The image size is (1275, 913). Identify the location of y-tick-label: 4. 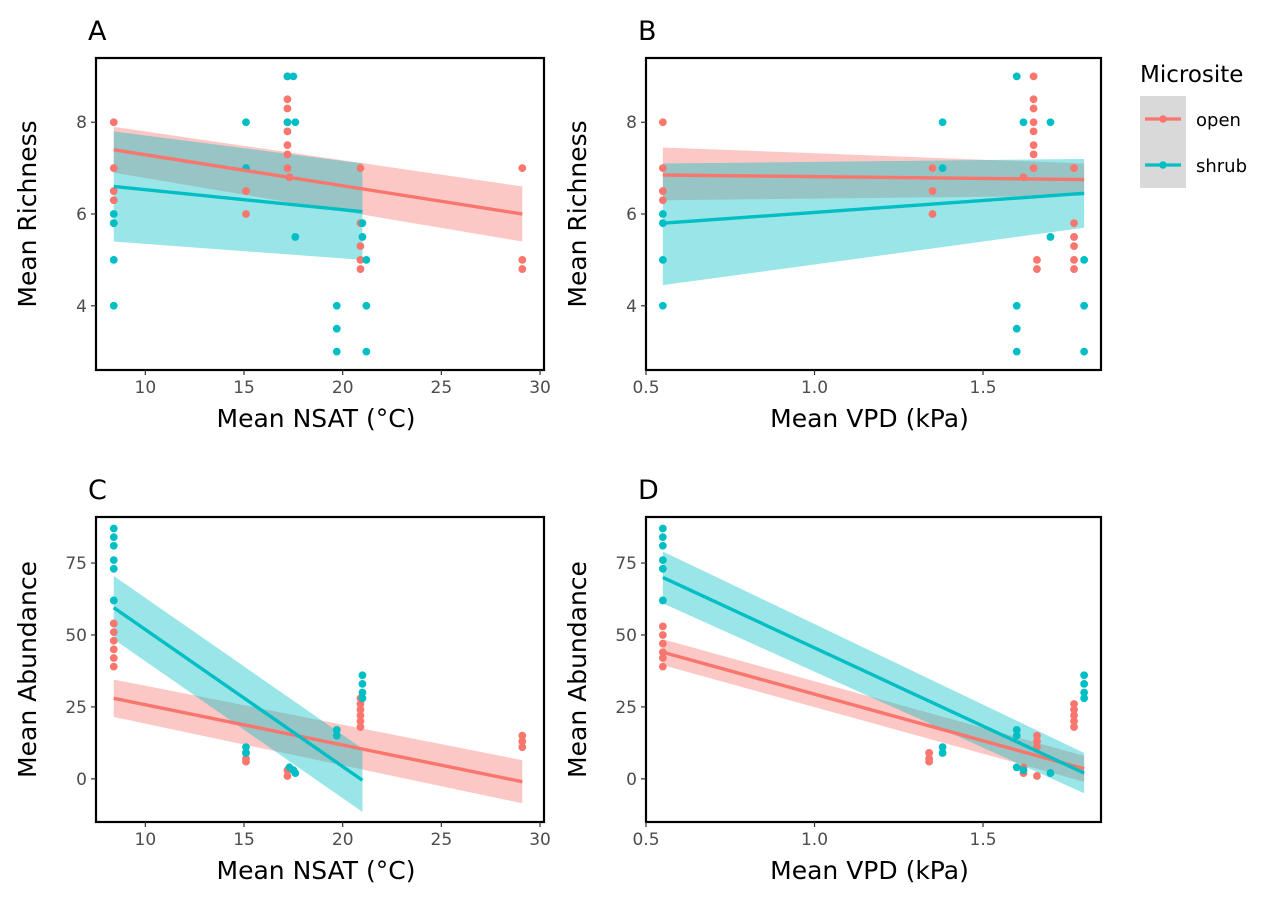
(631, 307).